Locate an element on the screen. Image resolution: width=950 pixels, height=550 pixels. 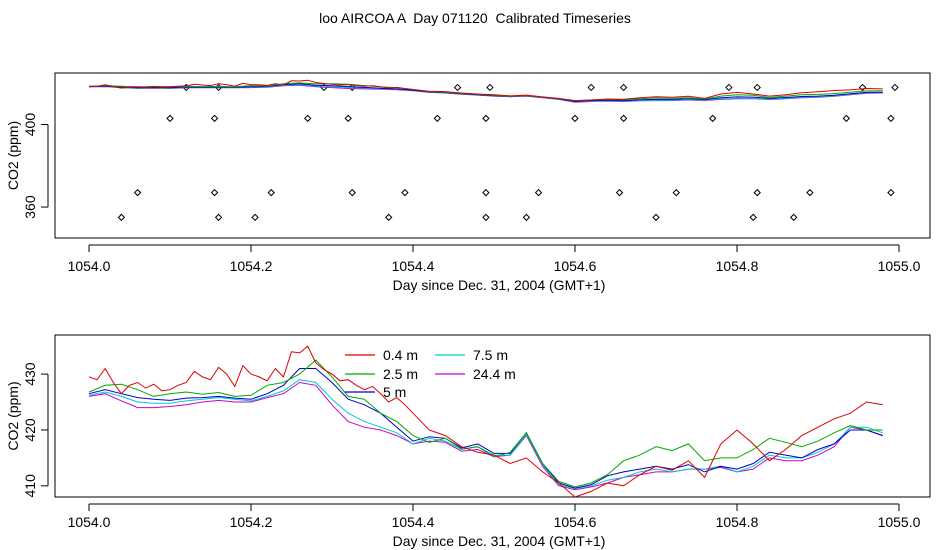
legend-label: 5 m is located at coordinates (394, 392).